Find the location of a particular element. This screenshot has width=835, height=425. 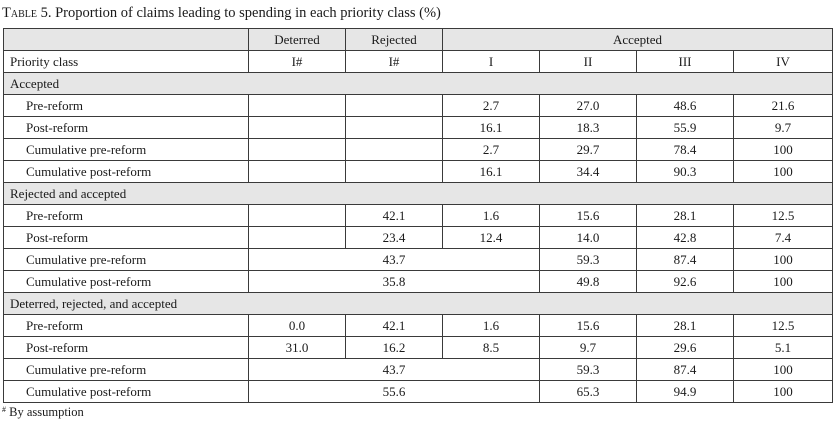

section-row: Rejected and accepted is located at coordinates (418, 193).